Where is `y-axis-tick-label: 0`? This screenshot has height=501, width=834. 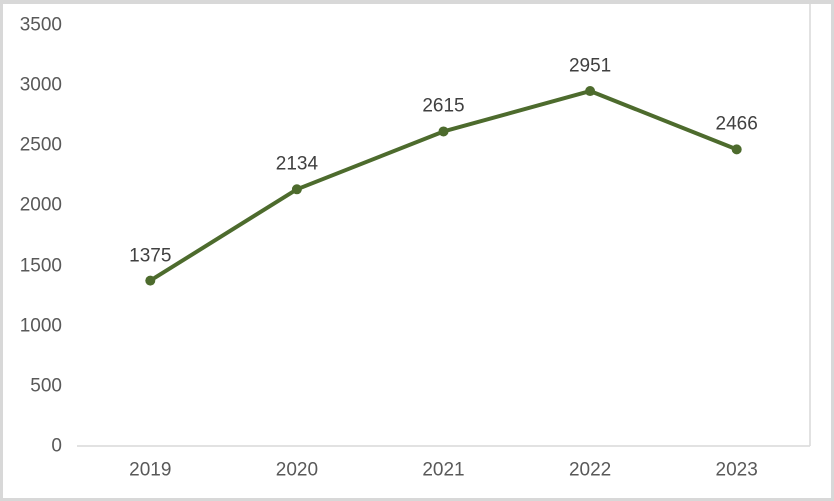
y-axis-tick-label: 0 is located at coordinates (56, 446).